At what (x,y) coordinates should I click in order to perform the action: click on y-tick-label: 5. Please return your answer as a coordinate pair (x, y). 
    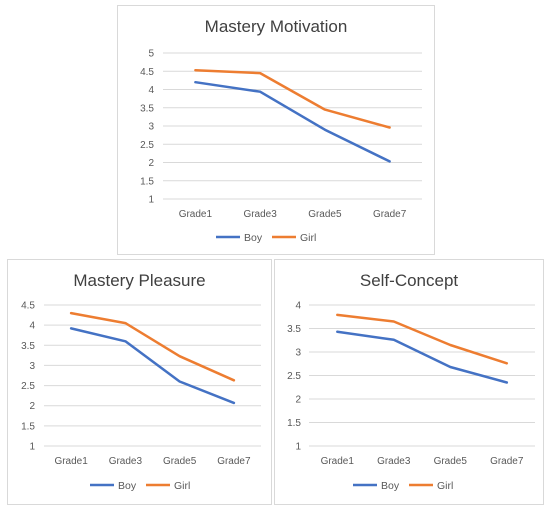
    Looking at the image, I should click on (151, 54).